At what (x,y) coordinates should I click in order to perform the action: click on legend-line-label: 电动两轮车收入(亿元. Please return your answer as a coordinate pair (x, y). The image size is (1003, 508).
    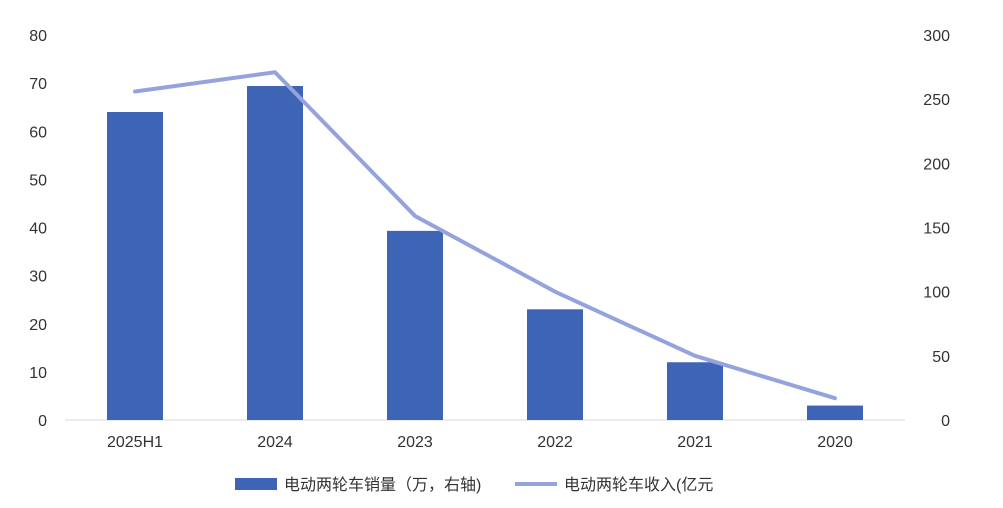
    Looking at the image, I should click on (638, 485).